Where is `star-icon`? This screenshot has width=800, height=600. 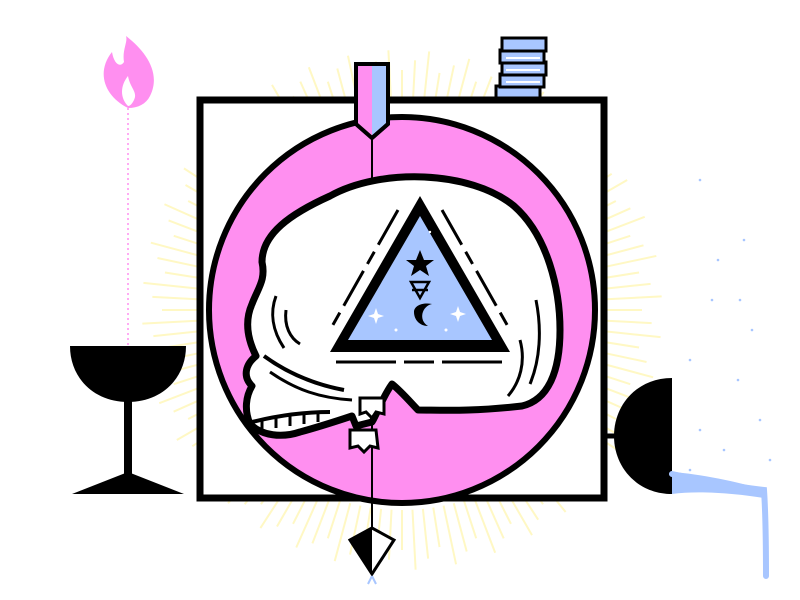
star-icon is located at coordinates (420, 263).